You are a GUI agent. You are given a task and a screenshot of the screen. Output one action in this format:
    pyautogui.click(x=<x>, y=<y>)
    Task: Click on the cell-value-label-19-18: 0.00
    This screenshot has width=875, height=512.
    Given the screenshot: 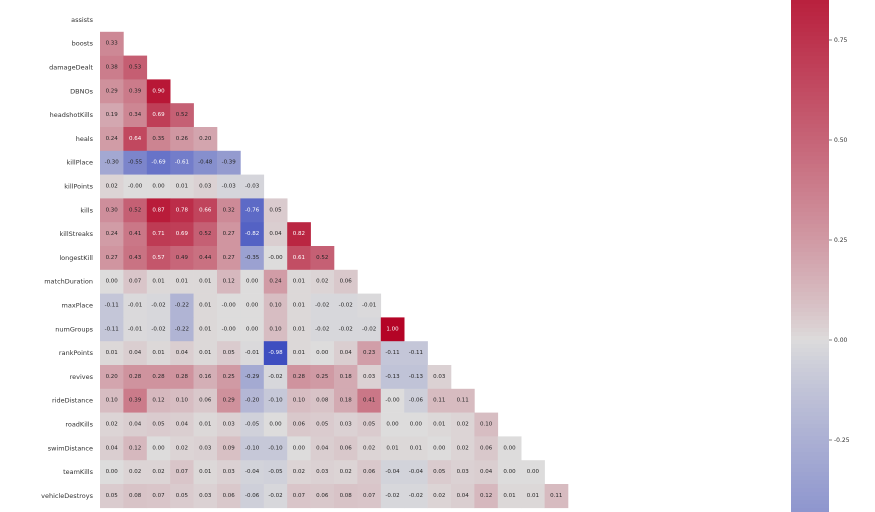 What is the action you would take?
    pyautogui.click(x=533, y=472)
    